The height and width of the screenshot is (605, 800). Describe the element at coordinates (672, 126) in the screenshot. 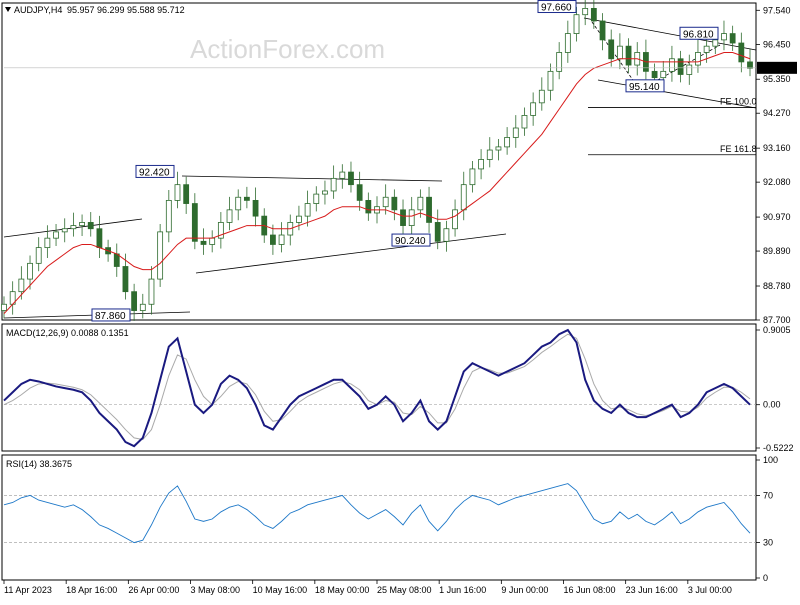

I see `fib-levels: FE 100.0 FE 161.8` at that location.